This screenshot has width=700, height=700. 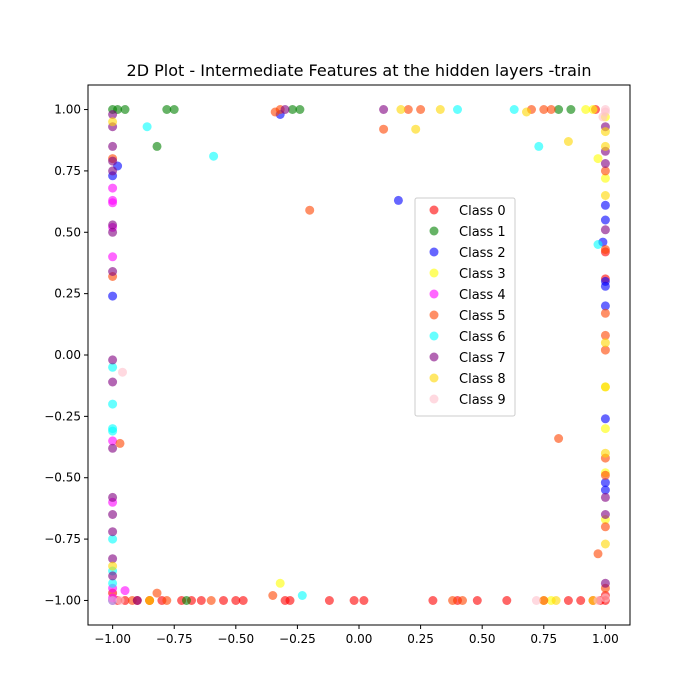 What do you see at coordinates (482, 253) in the screenshot?
I see `legend-label: Class 2` at bounding box center [482, 253].